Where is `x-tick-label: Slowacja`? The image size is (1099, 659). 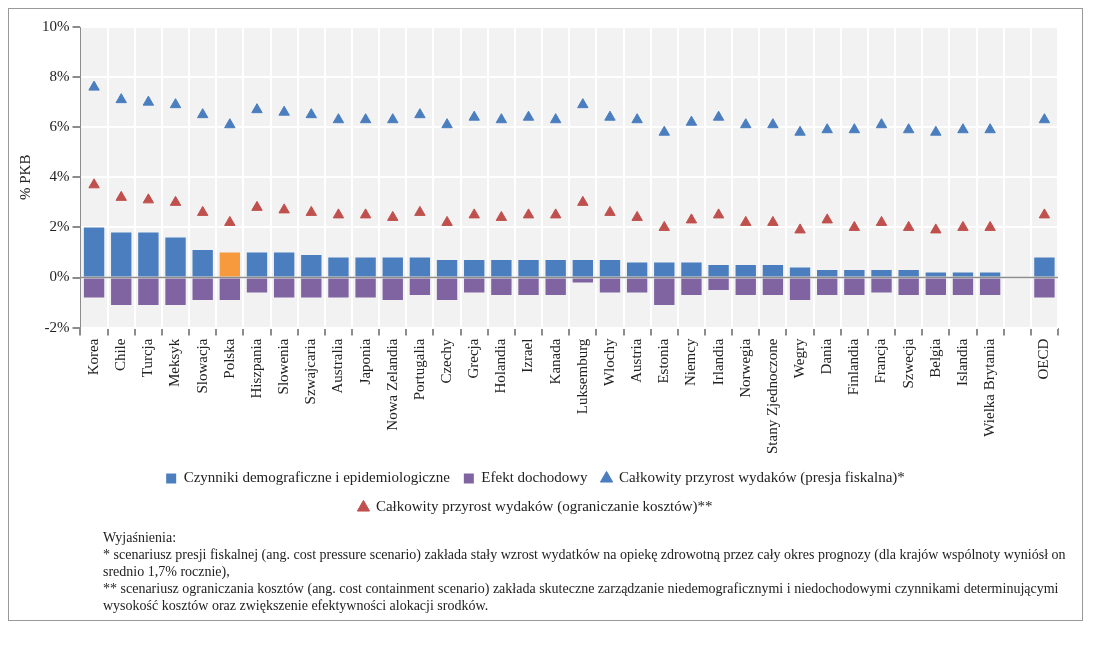
x-tick-label: Slowacja is located at coordinates (201, 366).